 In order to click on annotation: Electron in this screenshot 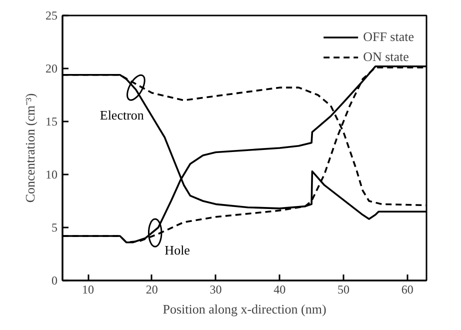, I will do `click(122, 115)`.